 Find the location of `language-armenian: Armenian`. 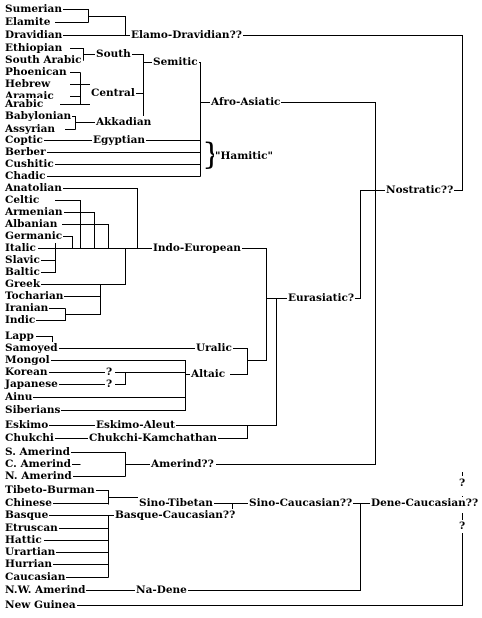

language-armenian: Armenian is located at coordinates (34, 212).